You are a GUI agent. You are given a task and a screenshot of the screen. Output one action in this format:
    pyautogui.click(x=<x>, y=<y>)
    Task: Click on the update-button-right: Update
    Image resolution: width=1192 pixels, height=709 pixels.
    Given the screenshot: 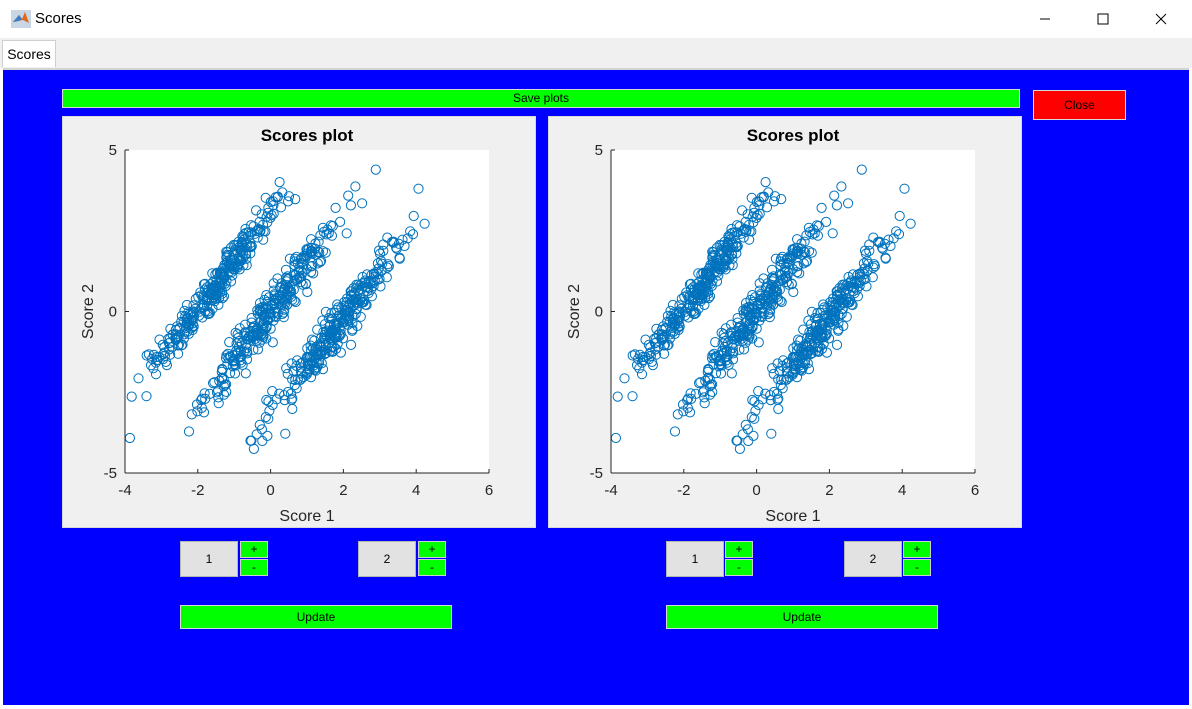 What is the action you would take?
    pyautogui.click(x=802, y=617)
    